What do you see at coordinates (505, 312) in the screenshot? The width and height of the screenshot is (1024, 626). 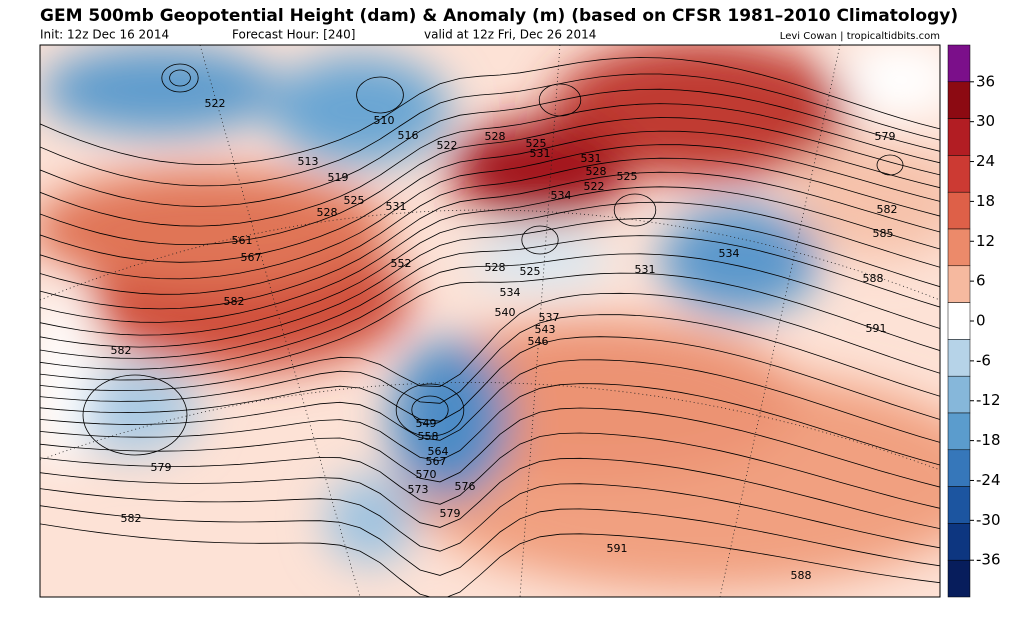 I see `contour-label: 540` at bounding box center [505, 312].